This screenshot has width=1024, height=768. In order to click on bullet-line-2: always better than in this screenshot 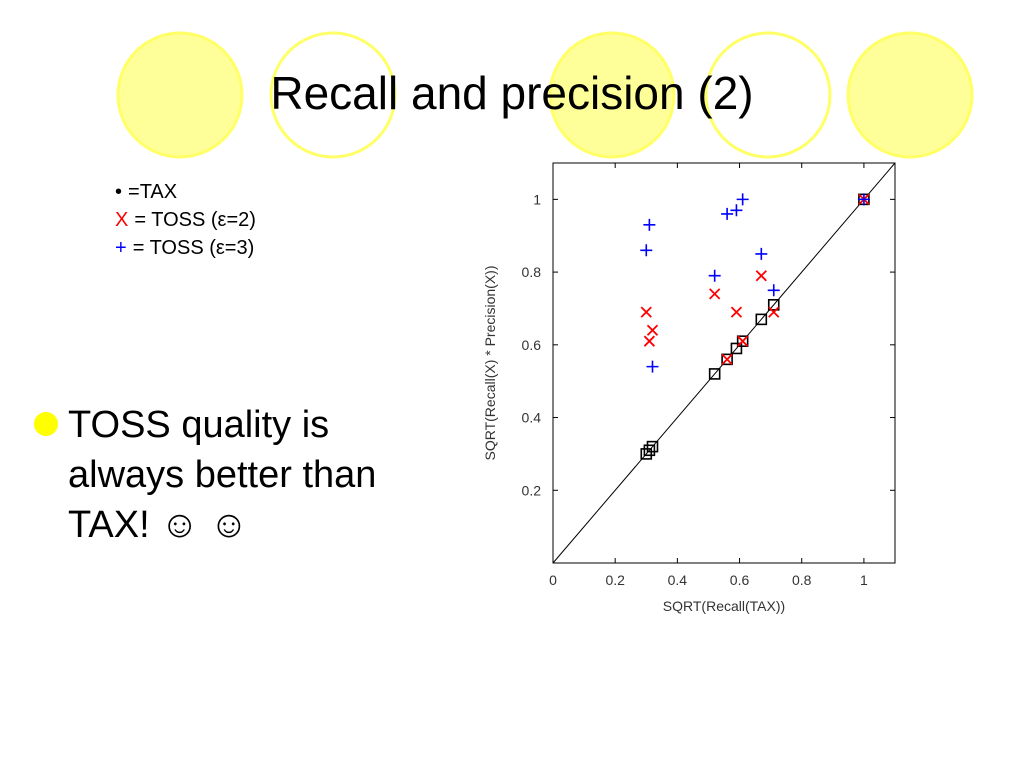, I will do `click(222, 475)`.